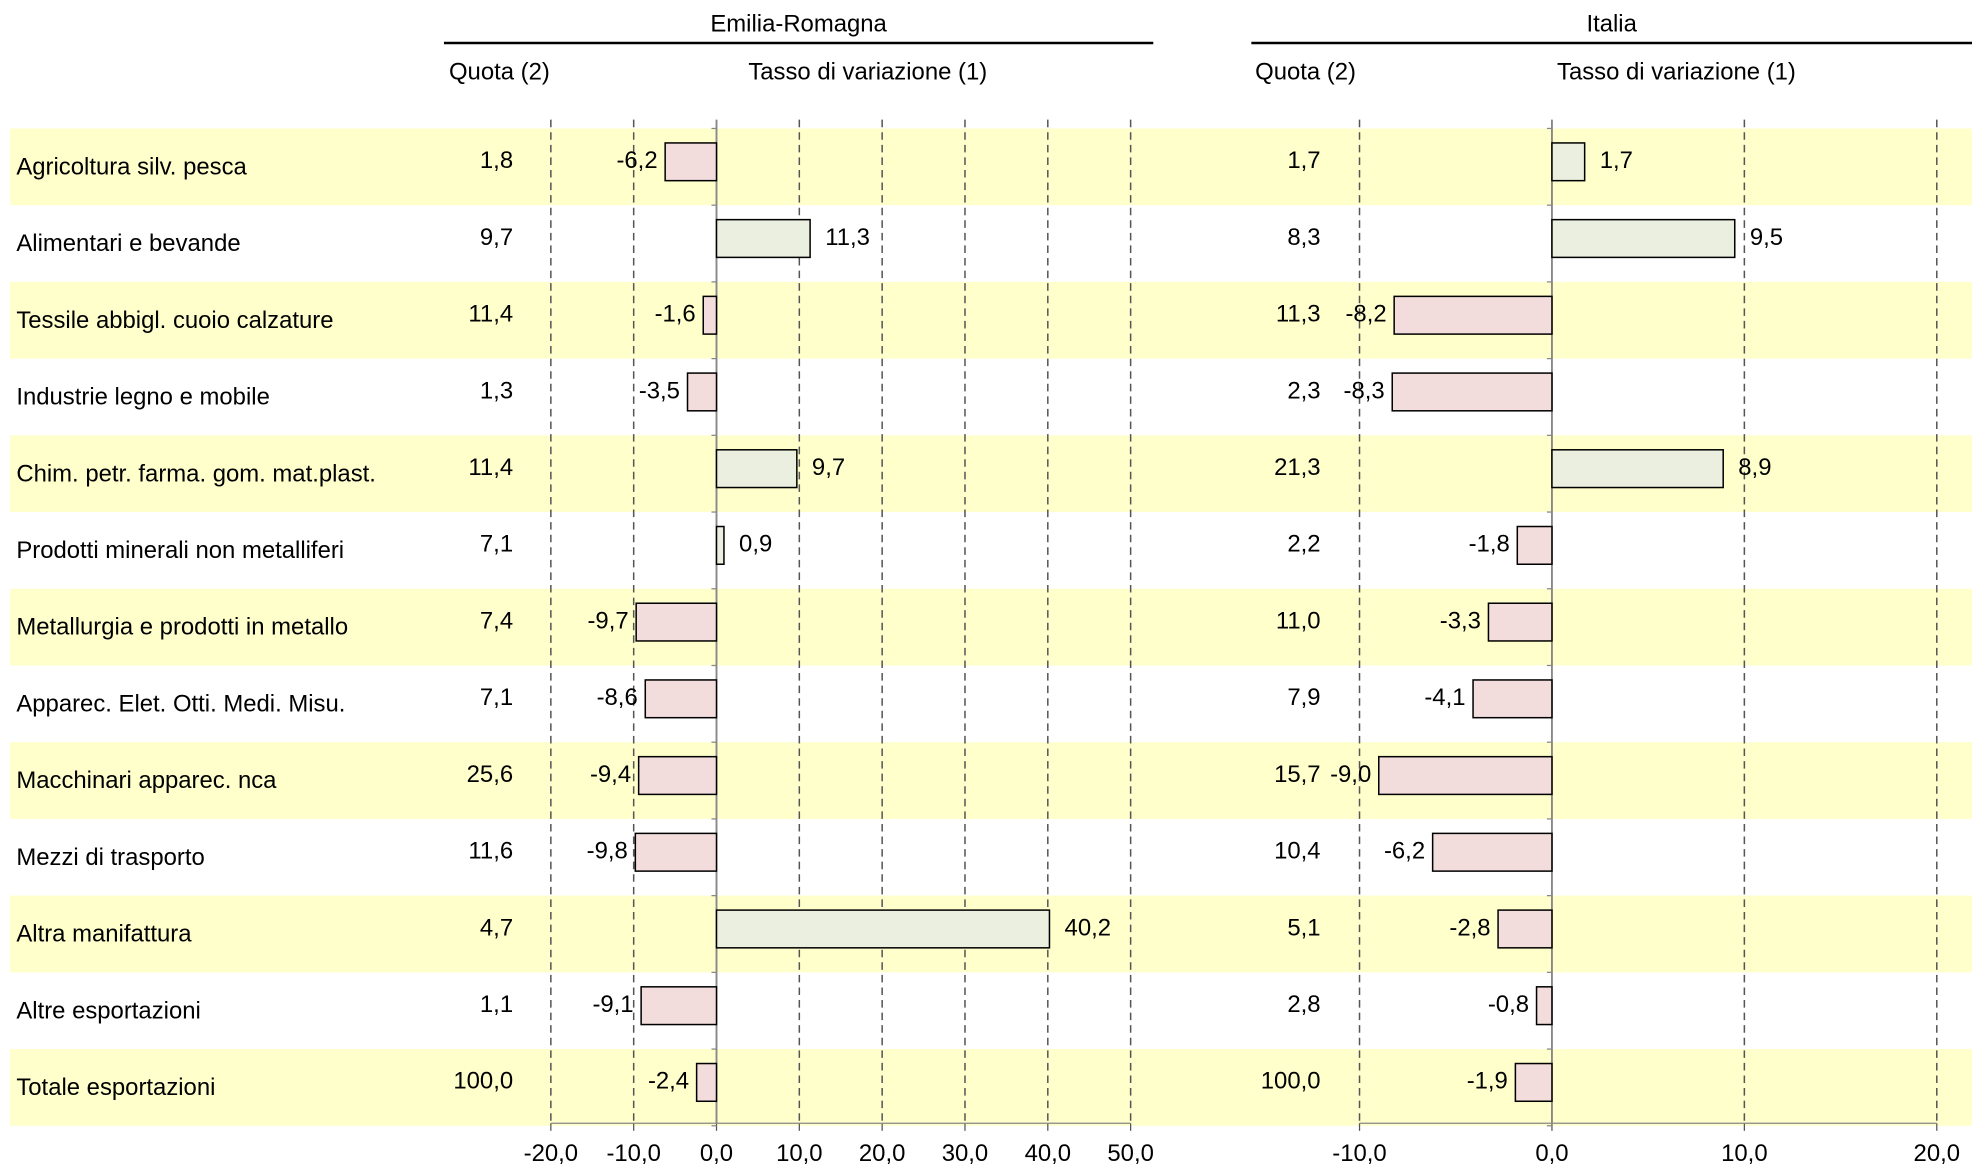 This screenshot has height=1175, width=1972. What do you see at coordinates (965, 1153) in the screenshot?
I see `x-tick-label: 30,0` at bounding box center [965, 1153].